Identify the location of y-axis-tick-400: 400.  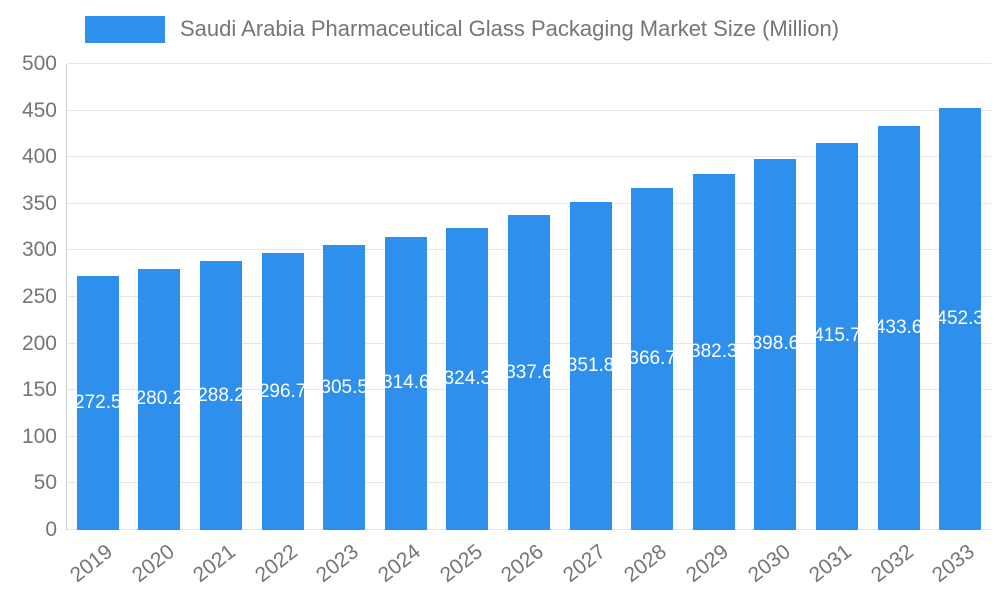
(39, 157).